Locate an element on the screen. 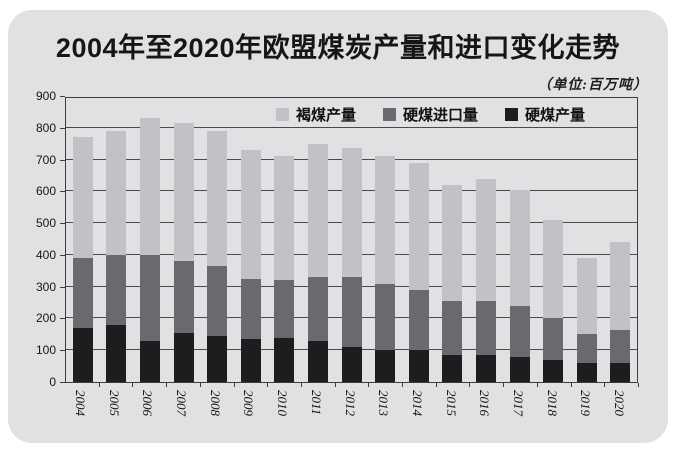 Image resolution: width=679 pixels, height=466 pixels. bar-column-2012 is located at coordinates (352, 240).